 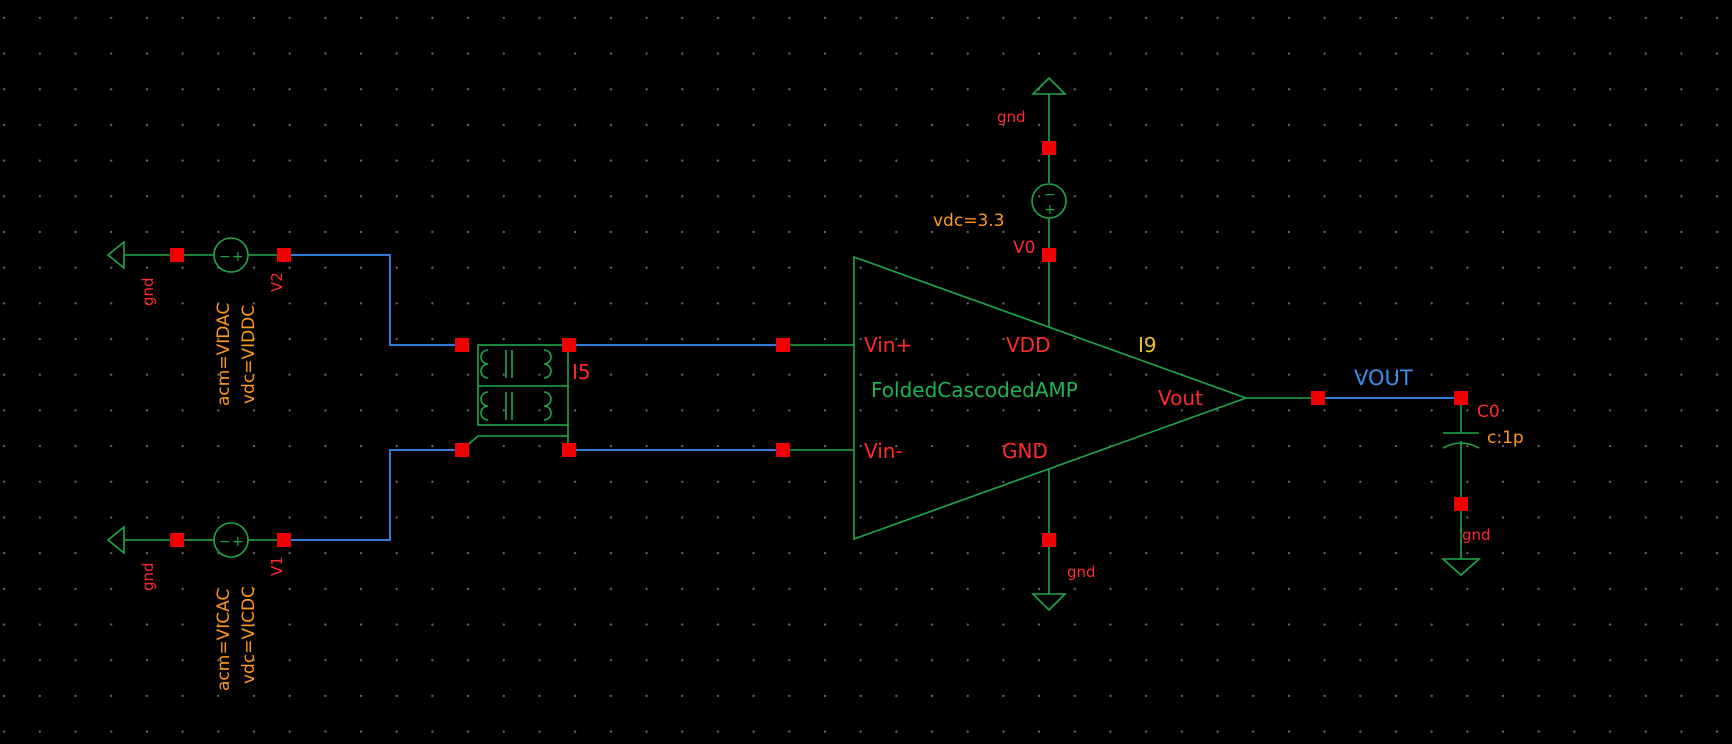 What do you see at coordinates (1024, 248) in the screenshot?
I see `supply-instance-label: V0` at bounding box center [1024, 248].